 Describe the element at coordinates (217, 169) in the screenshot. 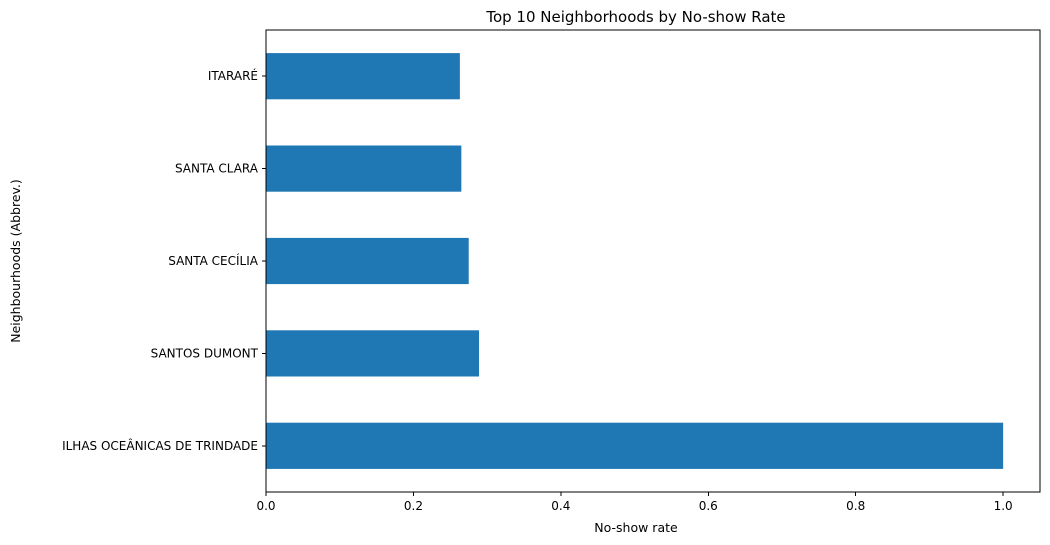

I see `y-tick-label: SANTA CLARA` at that location.